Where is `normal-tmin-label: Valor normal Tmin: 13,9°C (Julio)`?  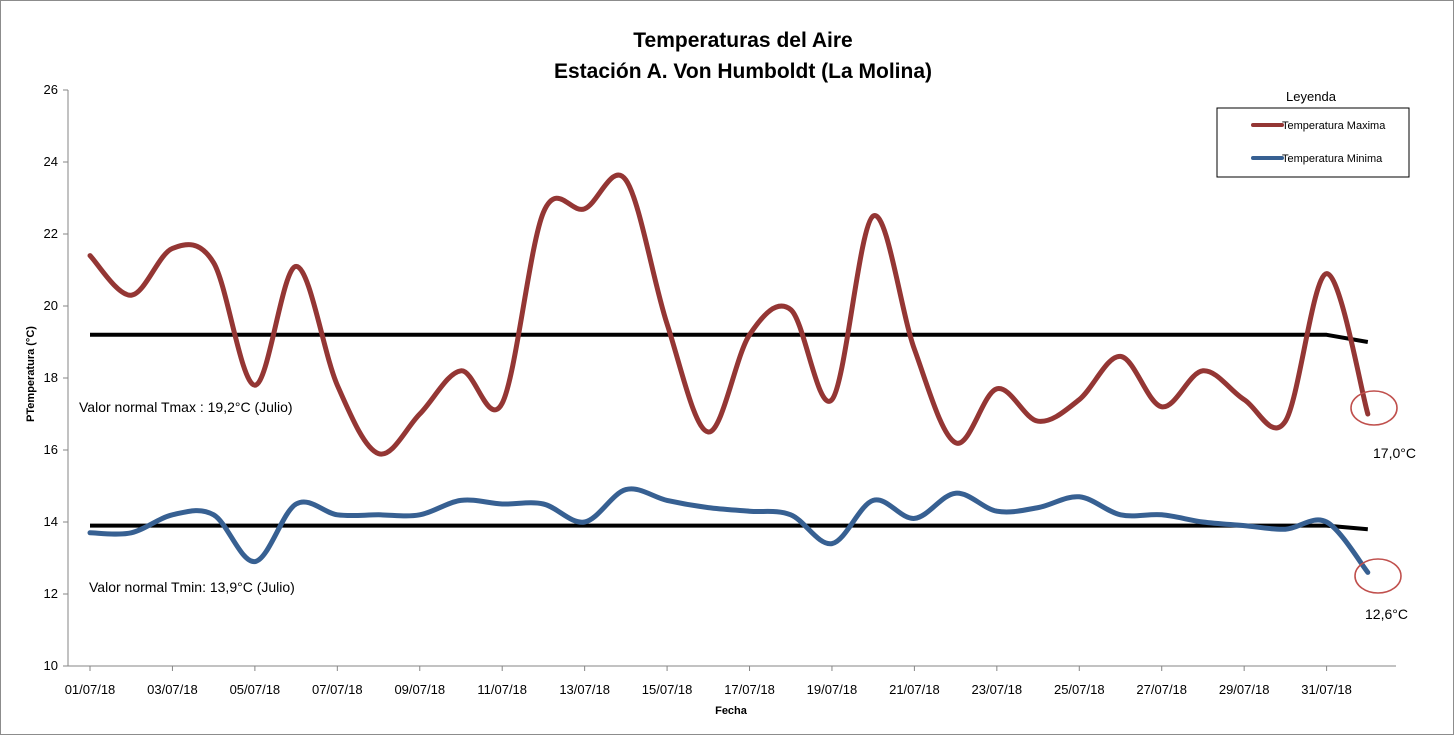 normal-tmin-label: Valor normal Tmin: 13,9°C (Julio) is located at coordinates (192, 587).